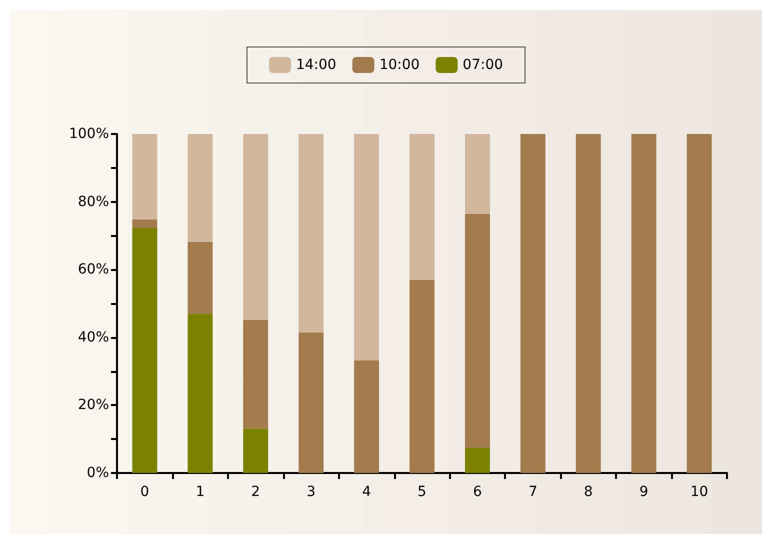 This screenshot has width=765, height=534. I want to click on y-tick-label: 100%, so click(88, 134).